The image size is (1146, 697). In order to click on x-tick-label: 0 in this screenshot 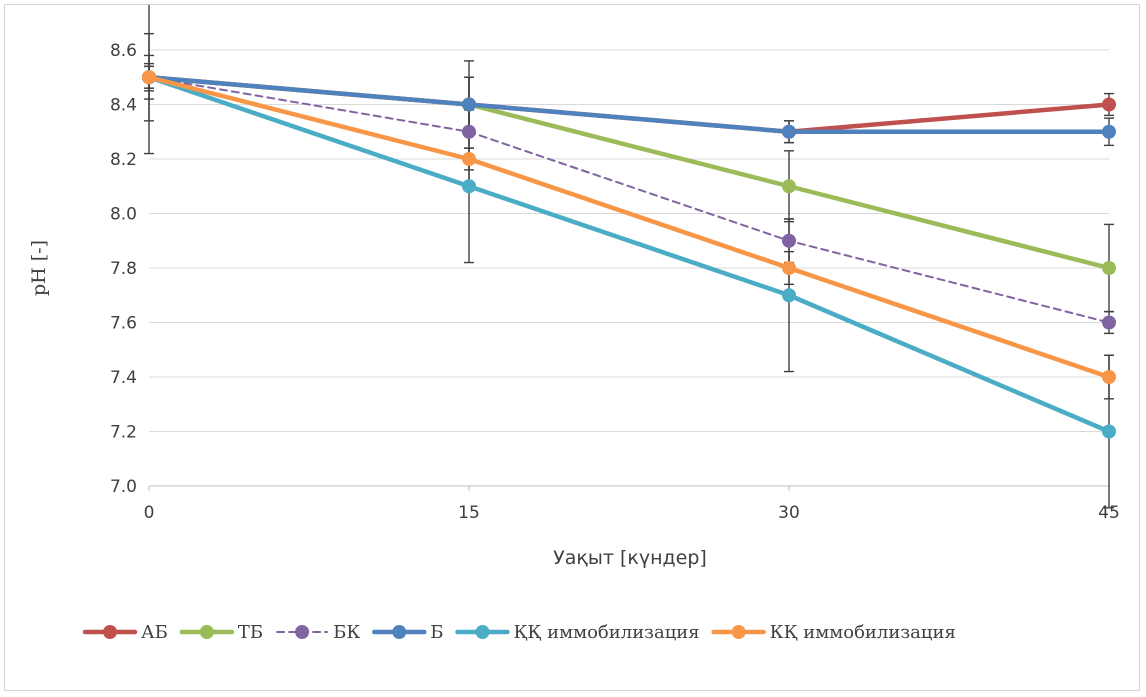, I will do `click(149, 513)`.